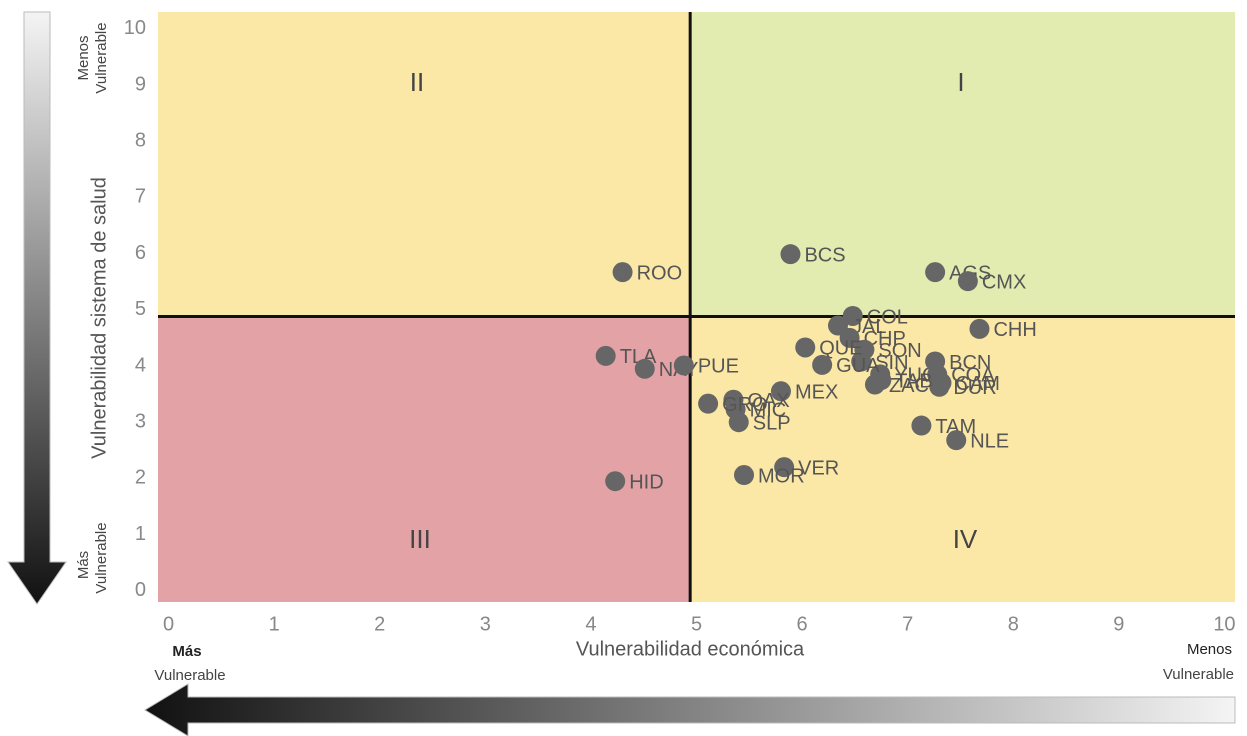  Describe the element at coordinates (965, 539) in the screenshot. I see `quadrant-label: IV` at that location.